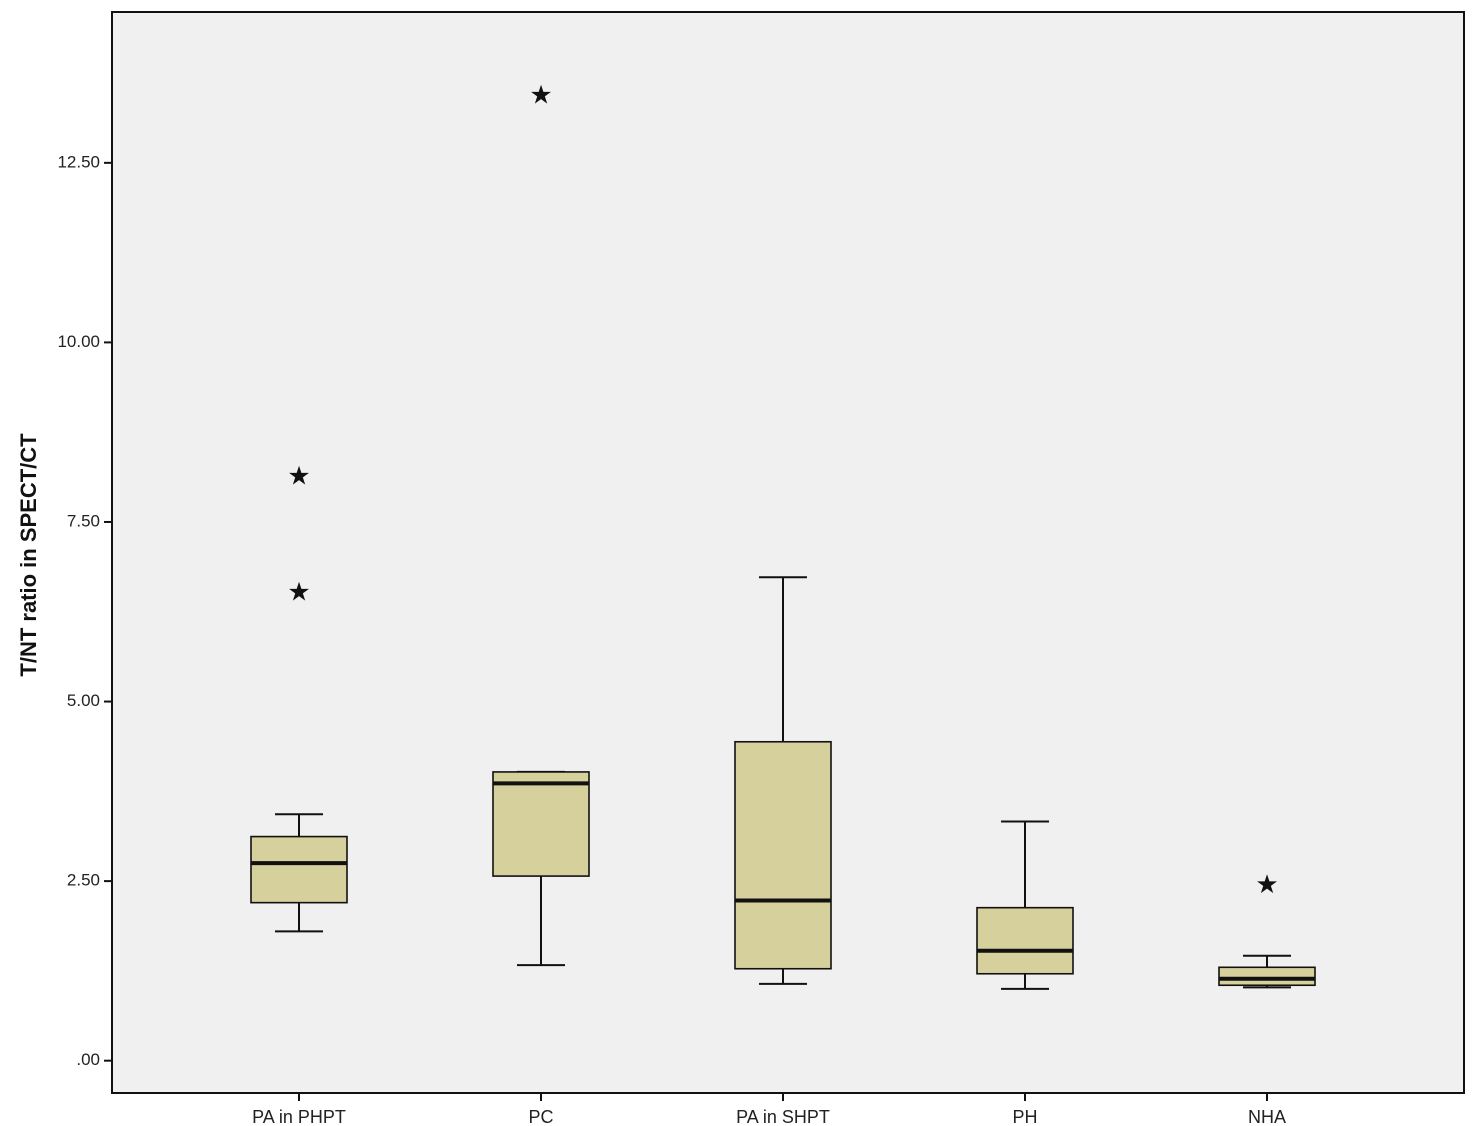  Describe the element at coordinates (28, 555) in the screenshot. I see `y-axis-title: T/NT ratio in SPECT/CT` at that location.